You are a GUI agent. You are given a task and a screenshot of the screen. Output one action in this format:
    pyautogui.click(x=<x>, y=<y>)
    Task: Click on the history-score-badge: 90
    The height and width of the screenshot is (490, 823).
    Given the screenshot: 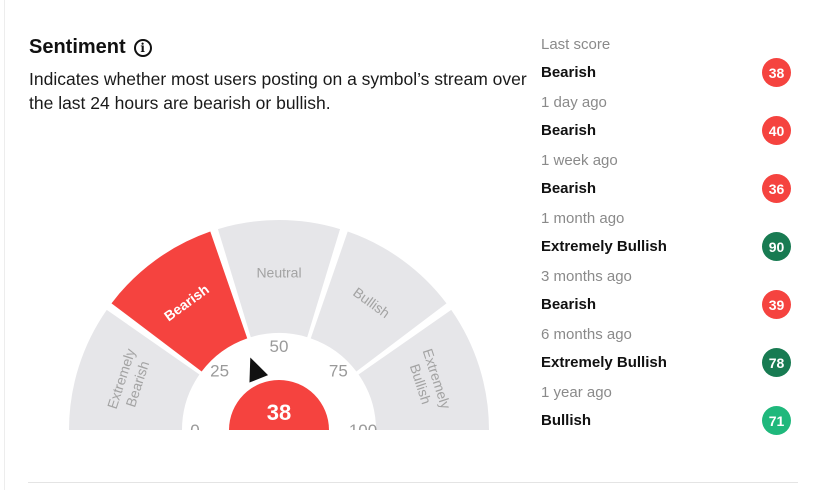 What is the action you would take?
    pyautogui.click(x=776, y=246)
    